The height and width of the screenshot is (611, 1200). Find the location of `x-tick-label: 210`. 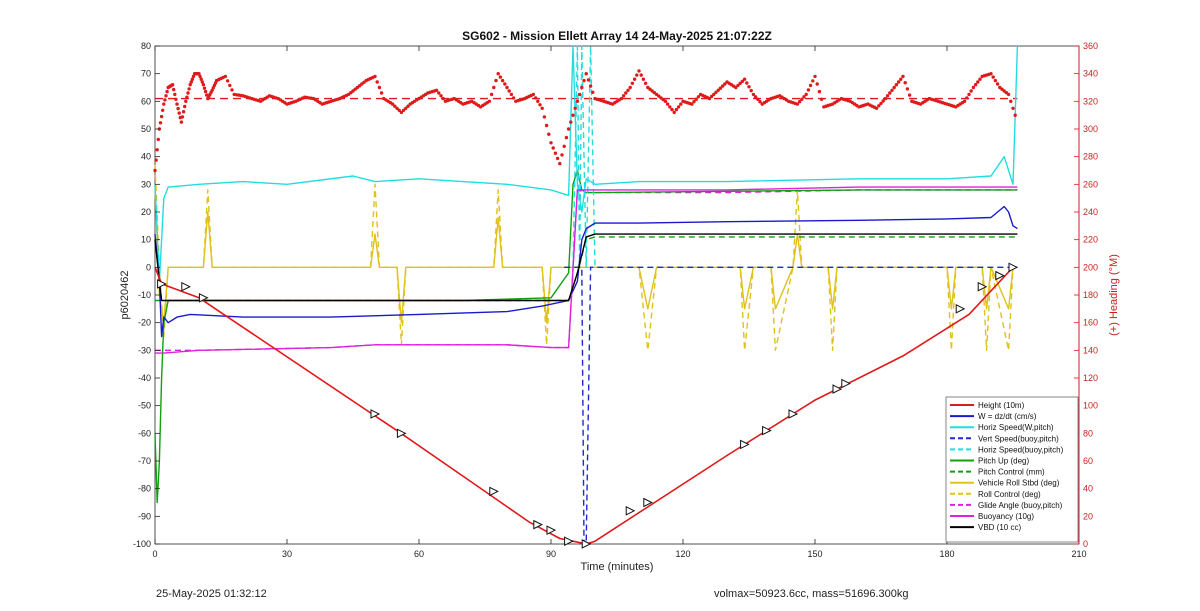

x-tick-label: 210 is located at coordinates (1078, 554).